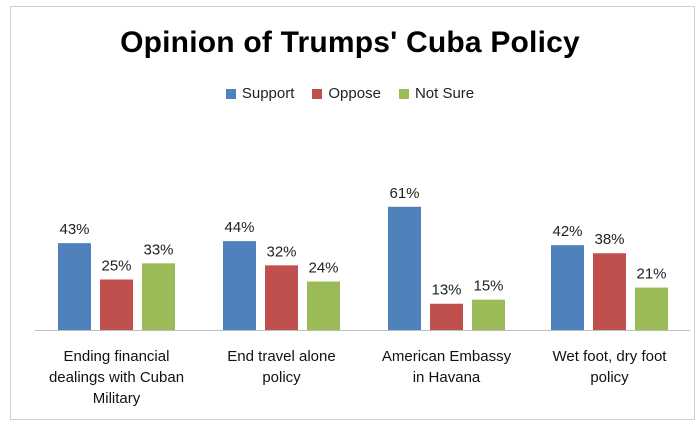 Image resolution: width=700 pixels, height=426 pixels. I want to click on data-label-oppose-1: 32%, so click(281, 251).